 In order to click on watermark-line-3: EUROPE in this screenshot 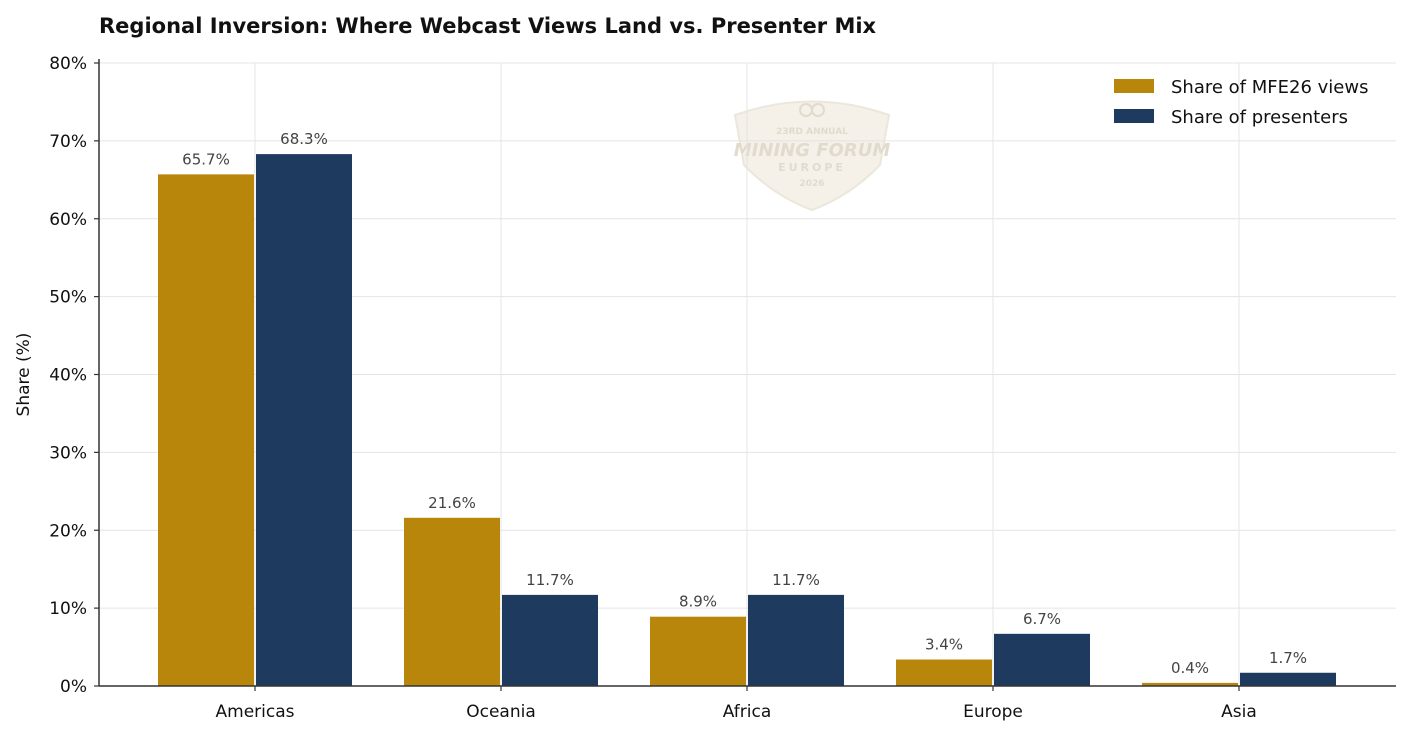, I will do `click(812, 167)`.